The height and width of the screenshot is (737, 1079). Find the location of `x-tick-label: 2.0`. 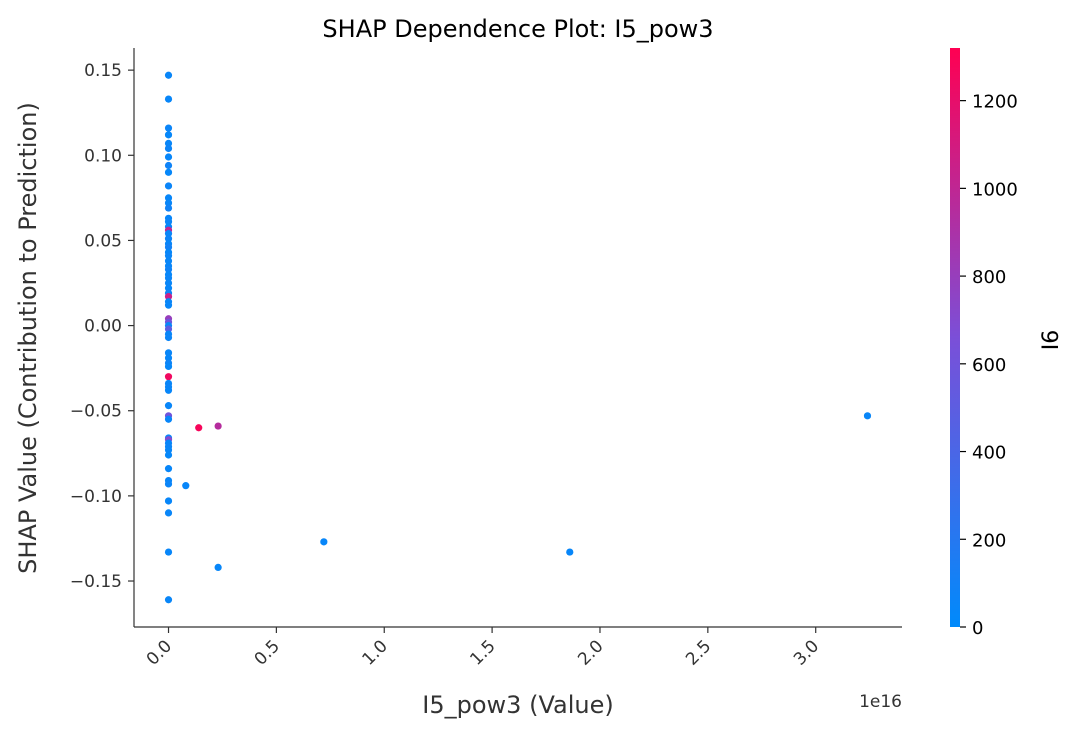

x-tick-label: 2.0 is located at coordinates (590, 652).